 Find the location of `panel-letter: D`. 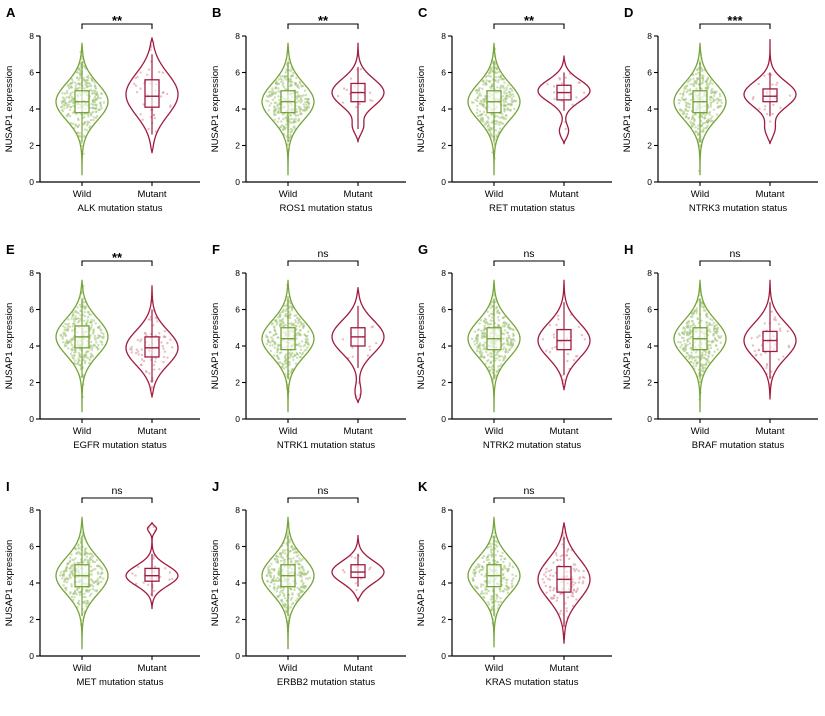

panel-letter: D is located at coordinates (628, 12).